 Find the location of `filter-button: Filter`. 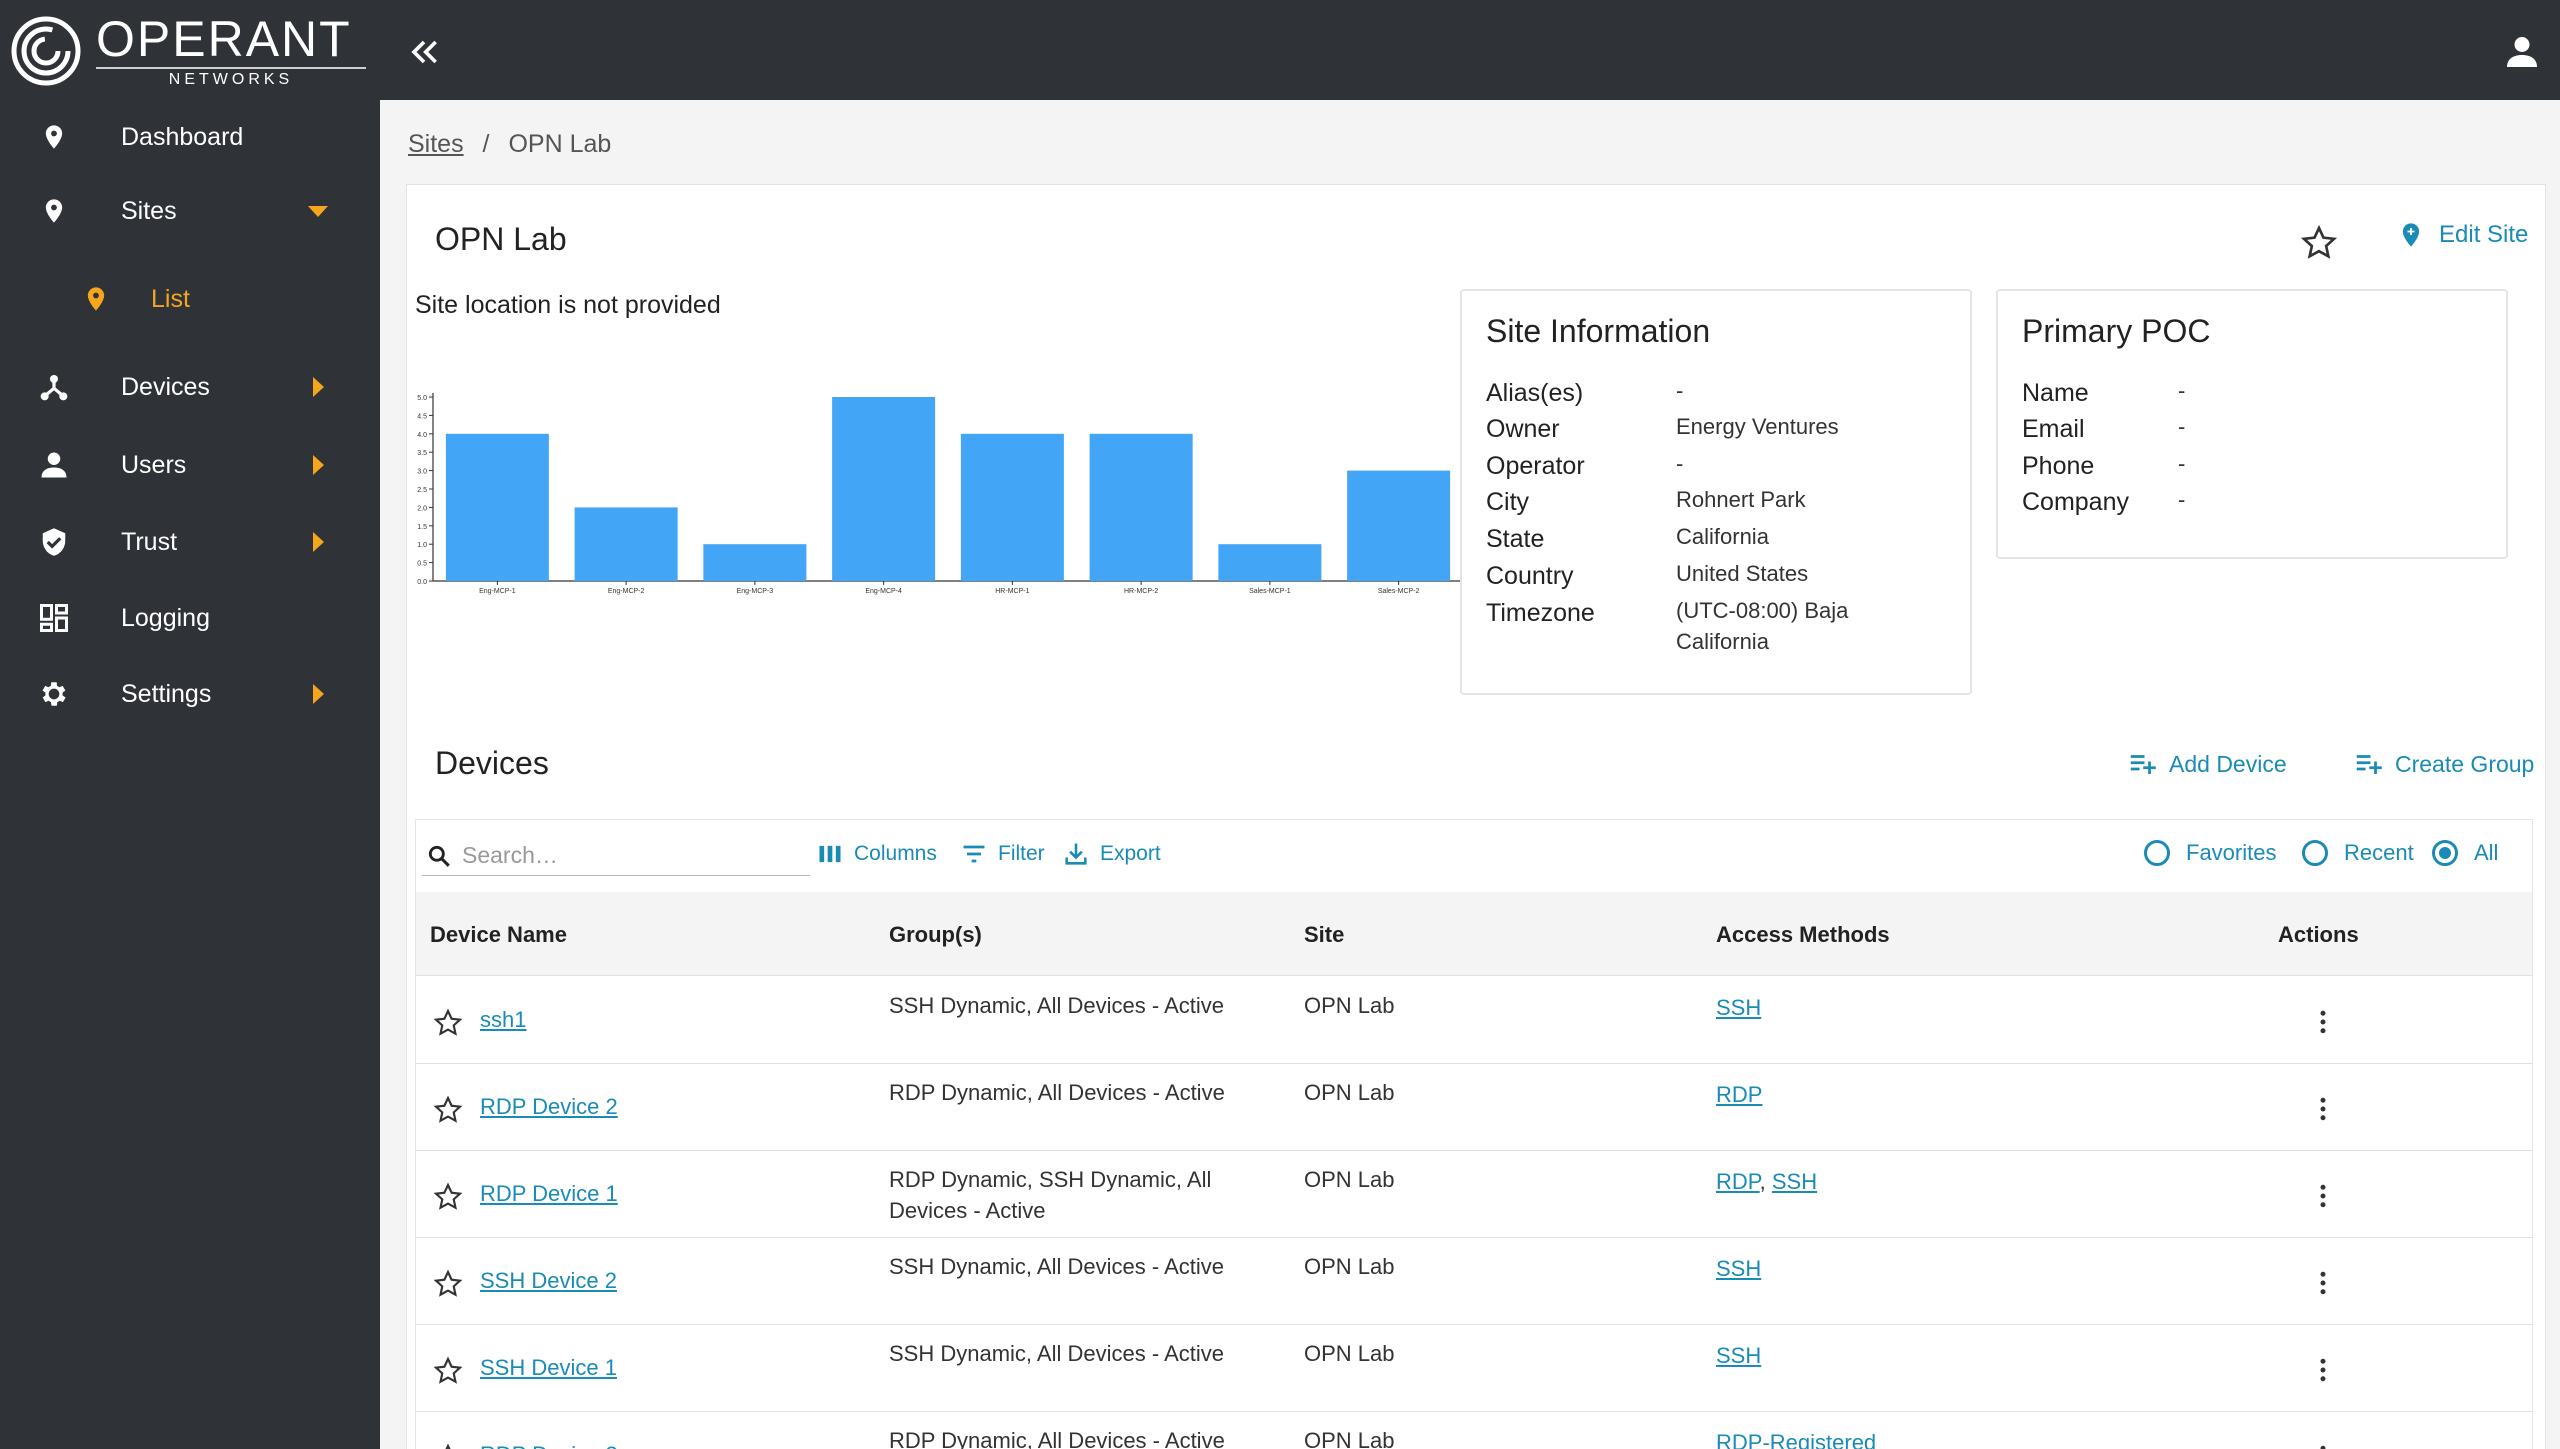

filter-button: Filter is located at coordinates (1002, 854).